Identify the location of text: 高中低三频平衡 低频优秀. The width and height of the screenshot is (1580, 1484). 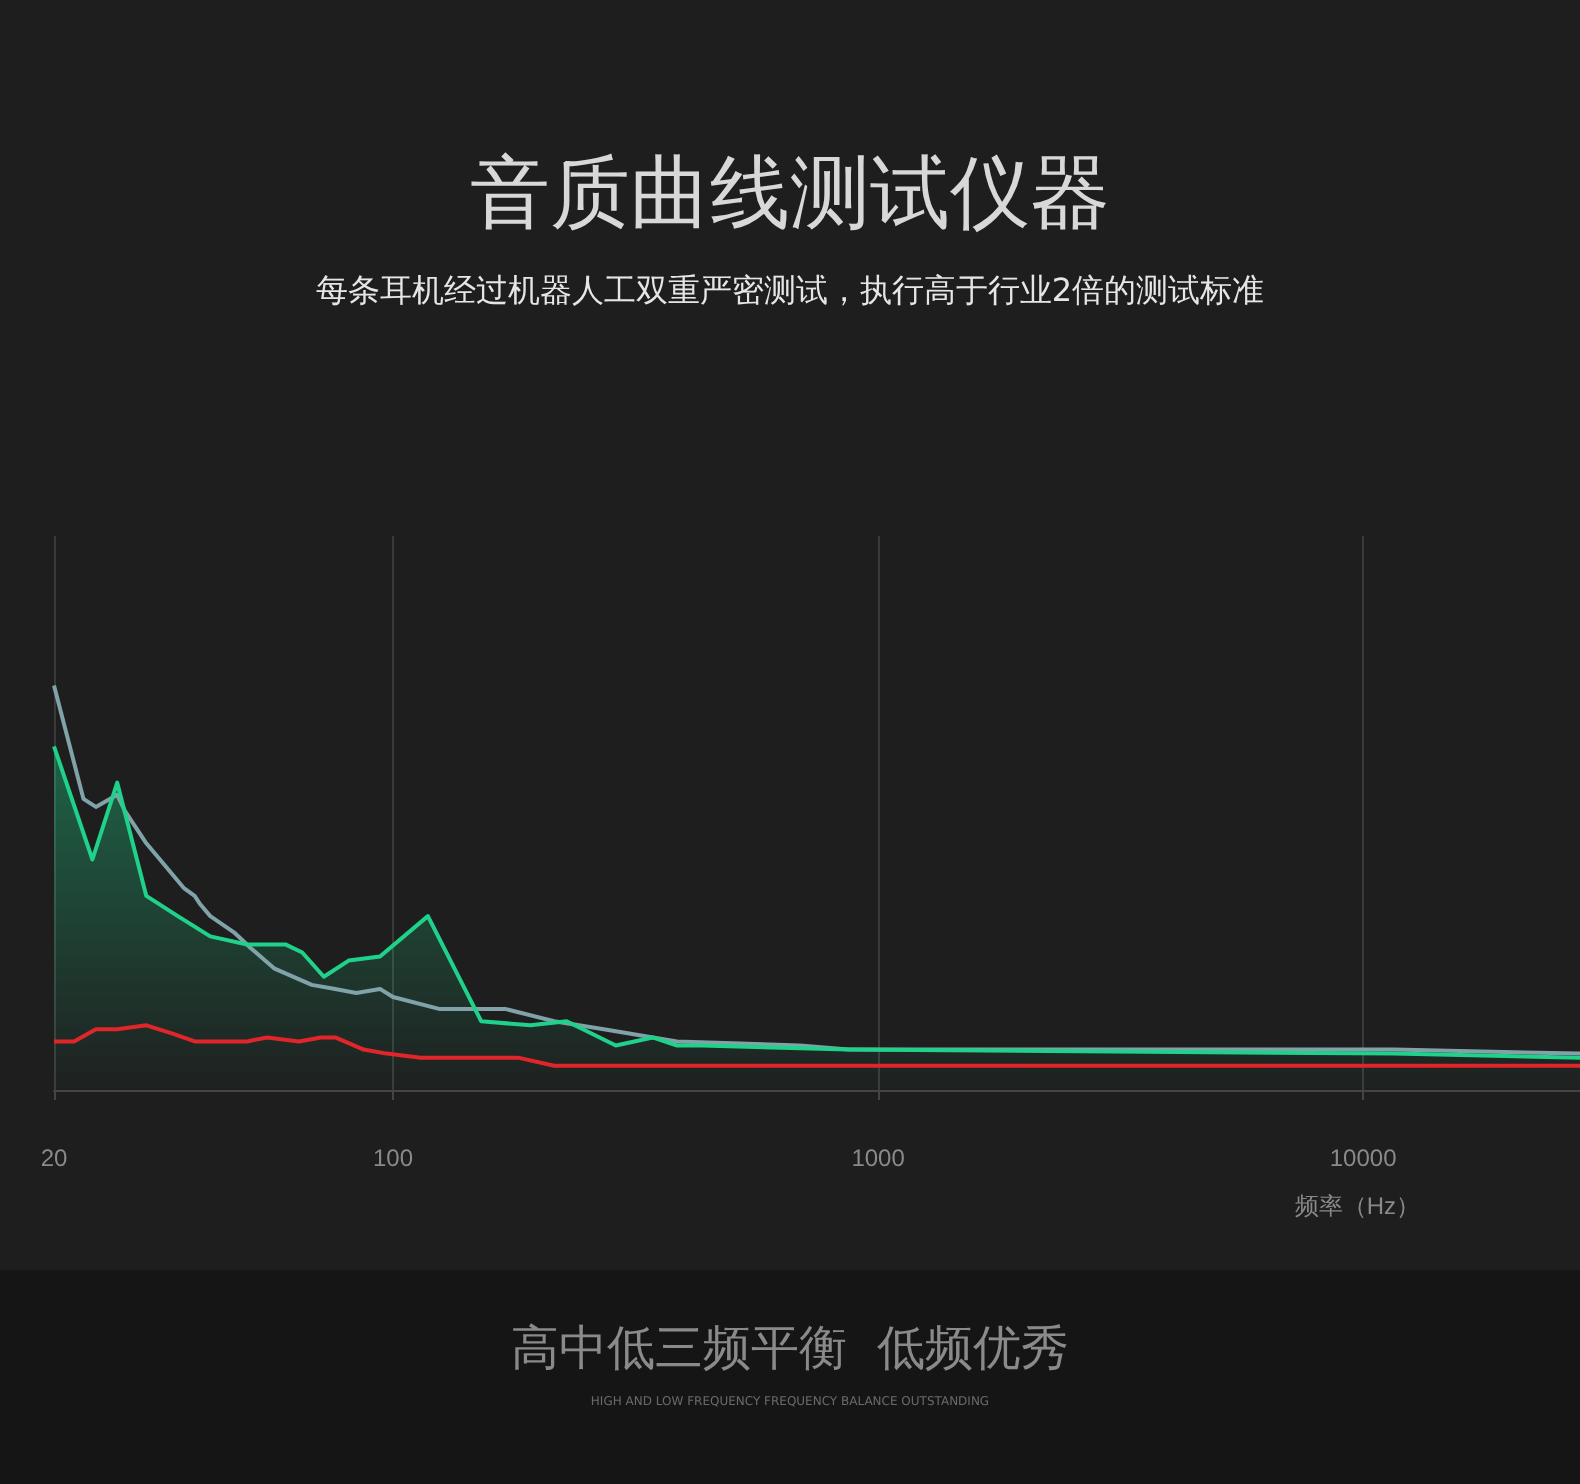
(790, 1348).